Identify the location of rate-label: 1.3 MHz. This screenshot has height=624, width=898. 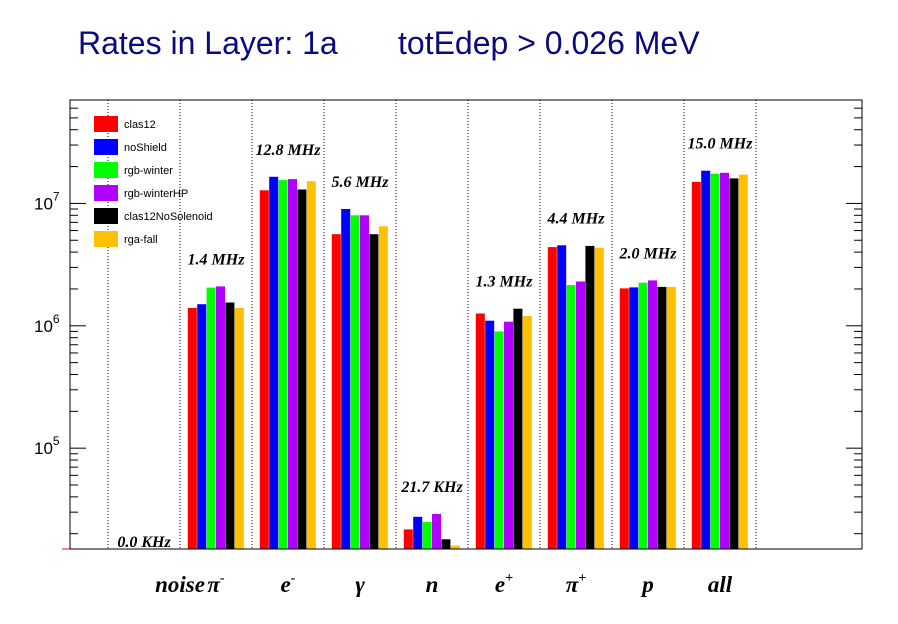
(505, 282).